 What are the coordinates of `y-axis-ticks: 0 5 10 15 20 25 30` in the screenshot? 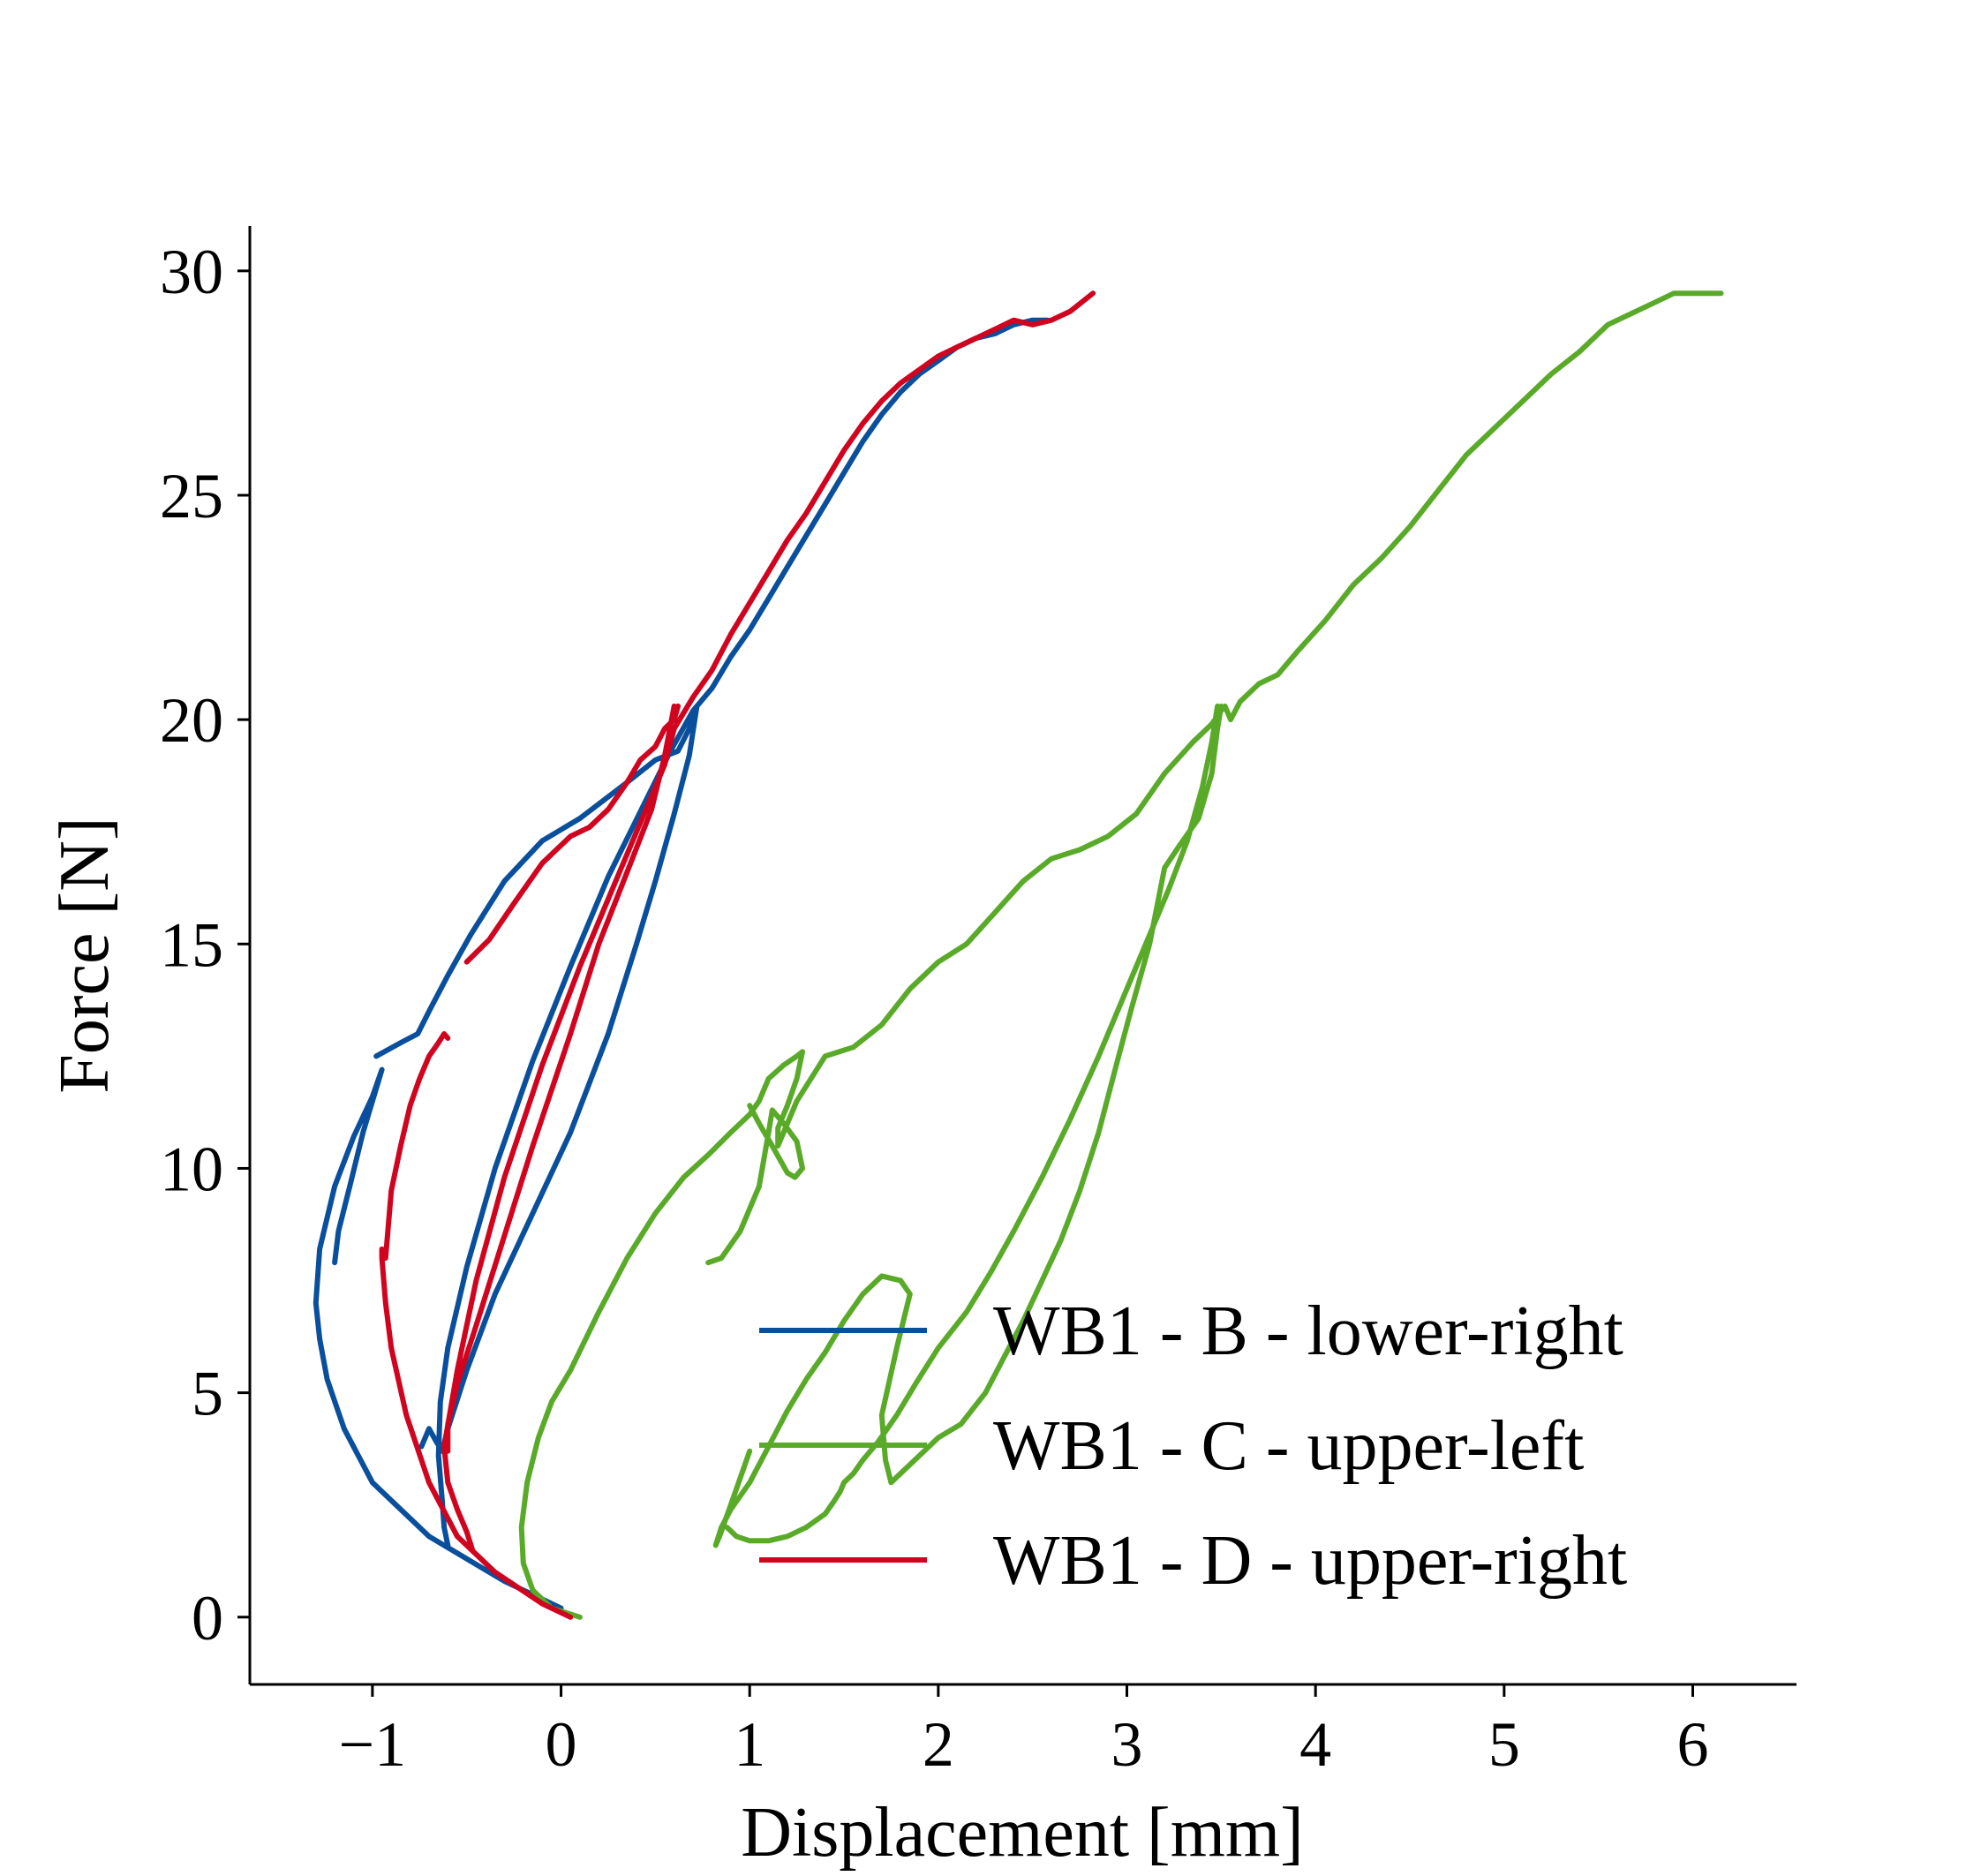 It's located at (205, 945).